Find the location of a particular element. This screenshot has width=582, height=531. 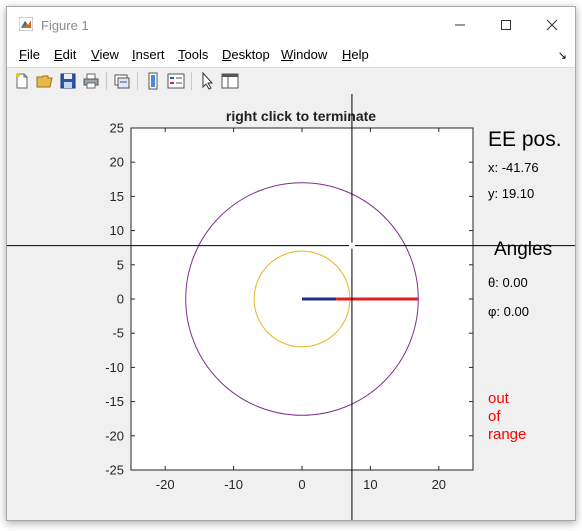

menu-file: File is located at coordinates (29, 54).